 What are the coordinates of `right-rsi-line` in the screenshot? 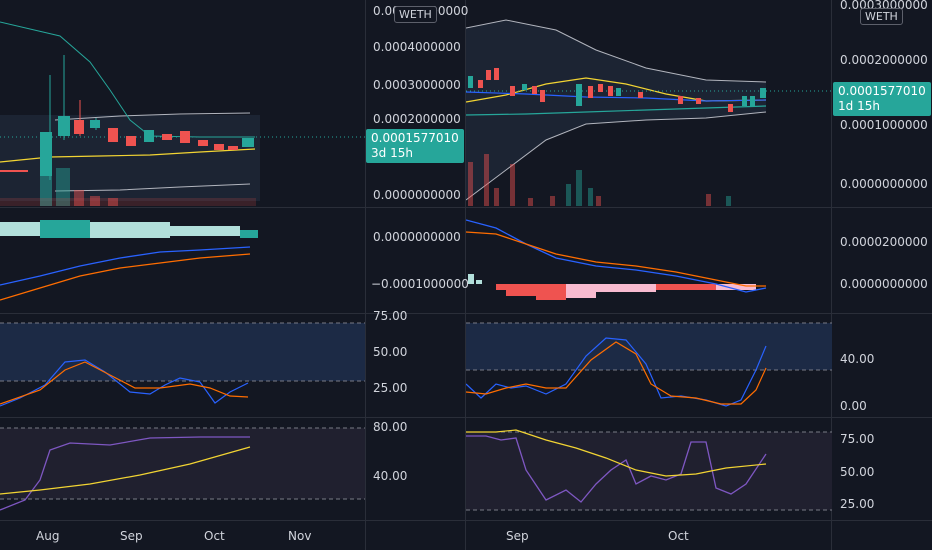 It's located at (616, 469).